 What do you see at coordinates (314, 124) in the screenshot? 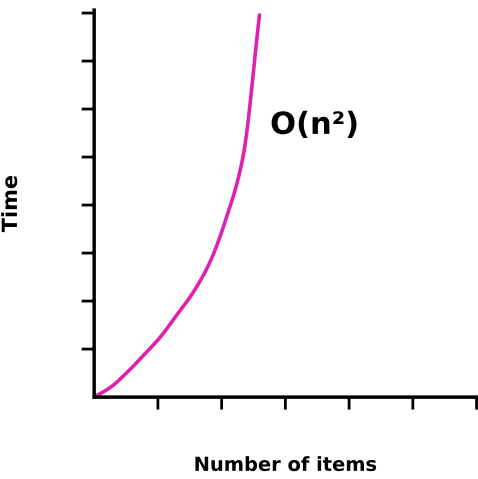
I see `text: O(n²)` at bounding box center [314, 124].